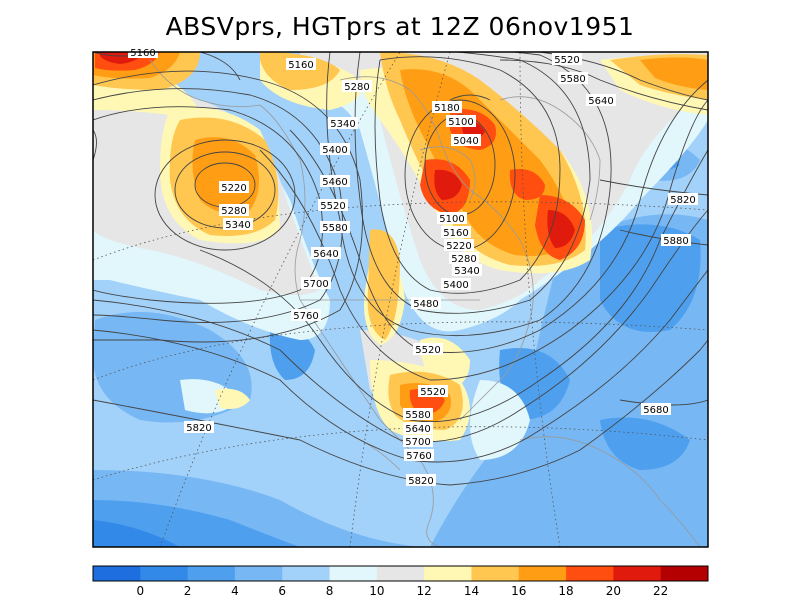 The image size is (800, 600). What do you see at coordinates (518, 591) in the screenshot?
I see `colorbar-tick-label: 16` at bounding box center [518, 591].